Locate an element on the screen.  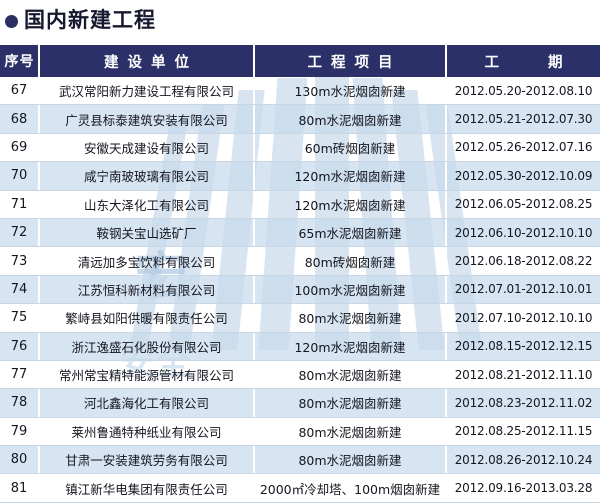
cell-date: 2012.08.23-2012.11.02 is located at coordinates (522, 403).